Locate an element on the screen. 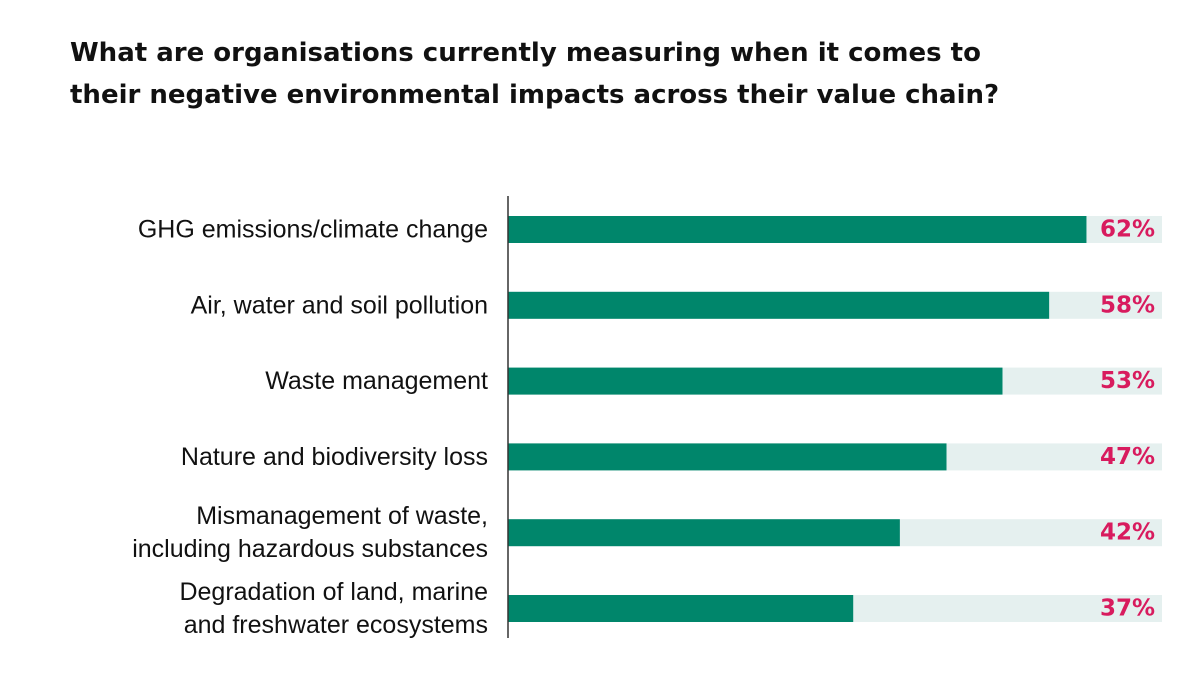 This screenshot has width=1194, height=693. value-labels: 62% 58% 53% 47% 42% 37% is located at coordinates (1127, 419).